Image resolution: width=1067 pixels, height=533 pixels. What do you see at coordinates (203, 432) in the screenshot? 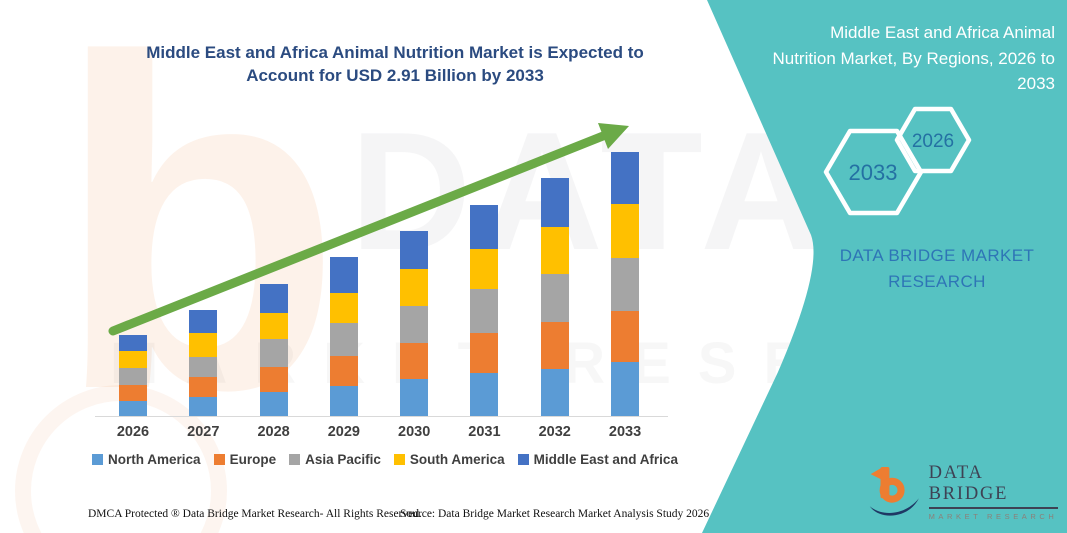
I see `x-axis-label-2027: 2027` at bounding box center [203, 432].